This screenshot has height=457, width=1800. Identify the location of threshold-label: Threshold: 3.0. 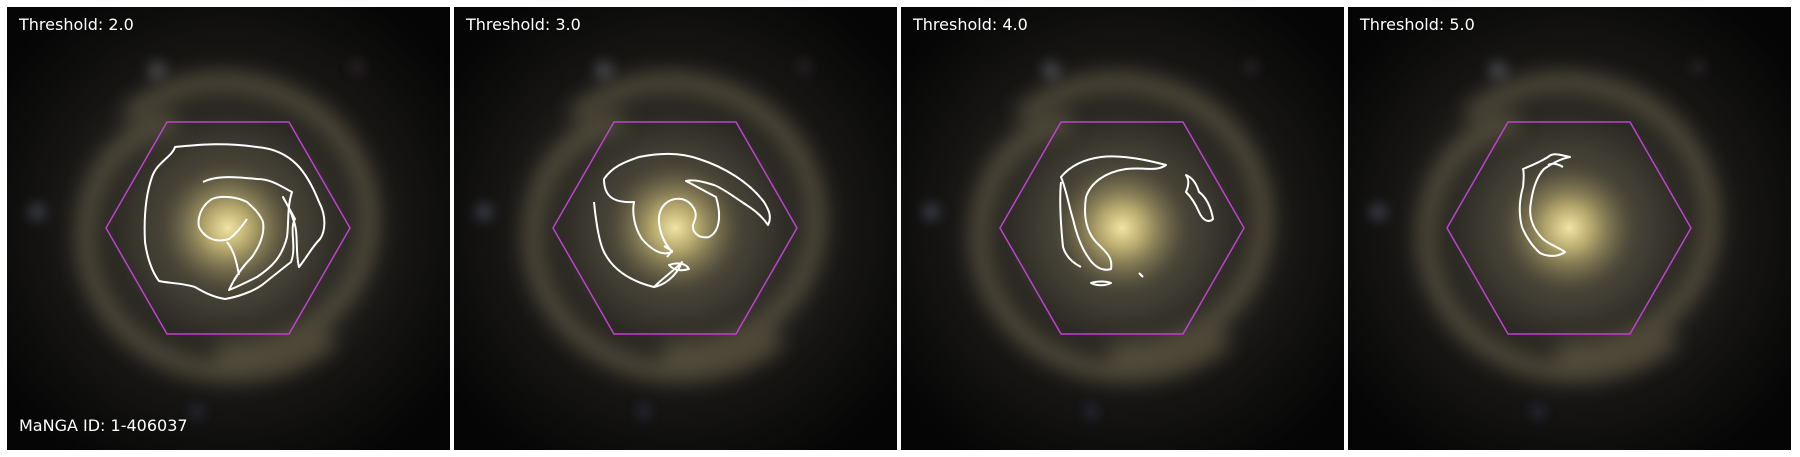
(523, 24).